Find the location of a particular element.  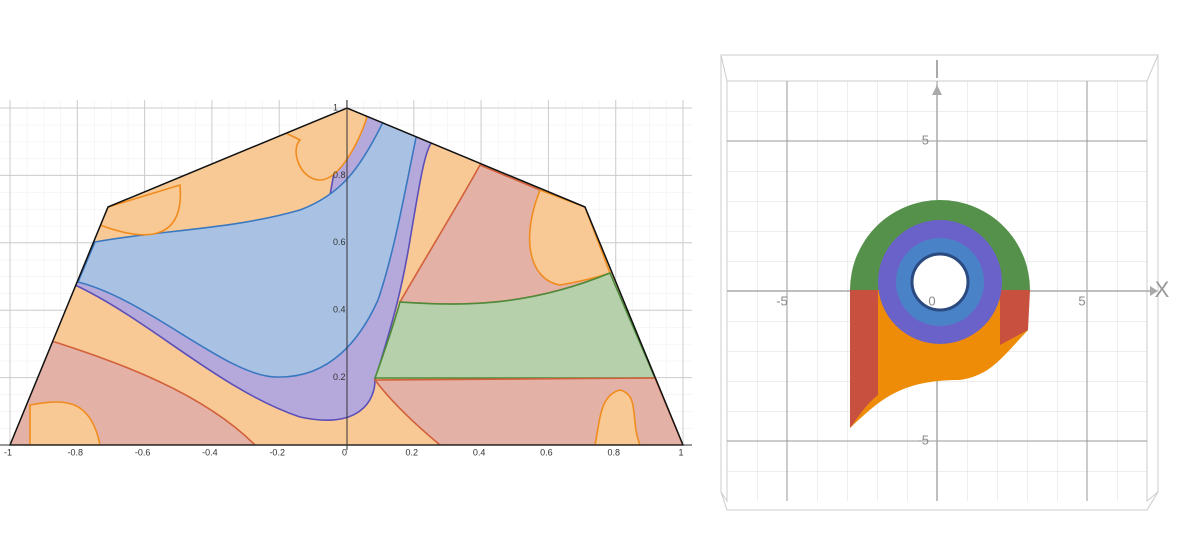

x-tick-label: -0.2 is located at coordinates (277, 452).